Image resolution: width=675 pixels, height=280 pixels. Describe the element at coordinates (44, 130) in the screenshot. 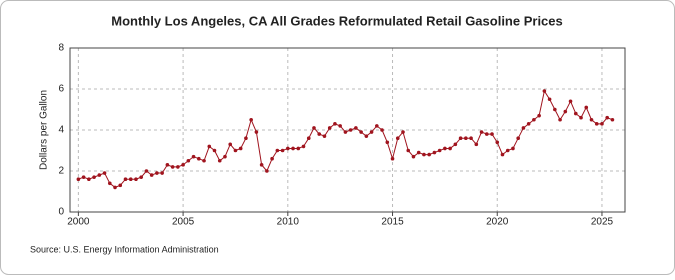

I see `y-axis-label: Dollars per Gallon` at that location.